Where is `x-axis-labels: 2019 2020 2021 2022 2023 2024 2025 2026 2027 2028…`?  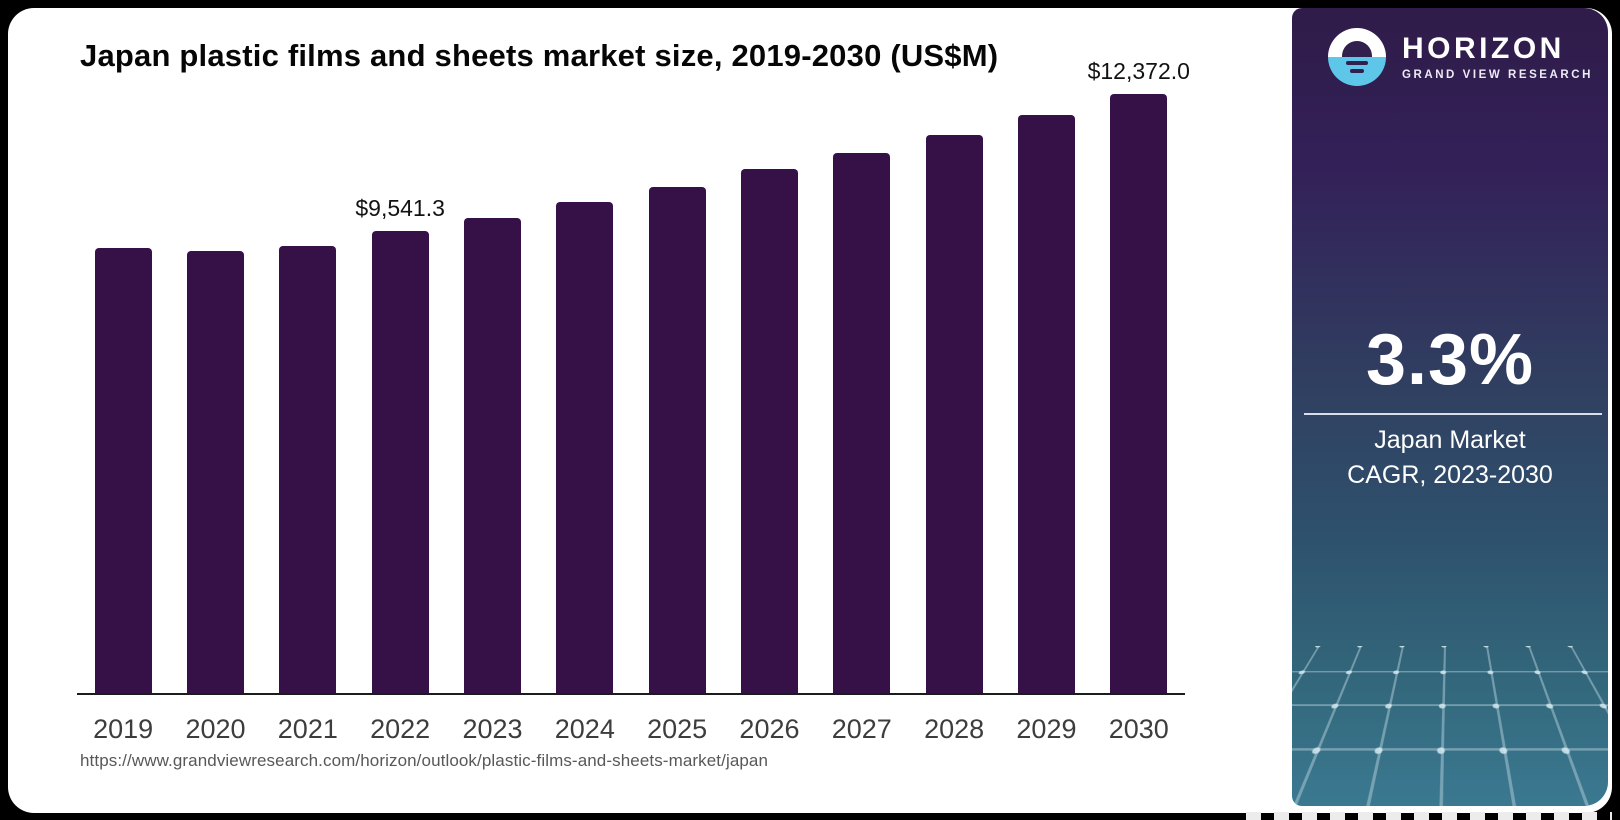
x-axis-labels: 2019 2020 2021 2022 2023 2024 2025 2026 2027 2028… is located at coordinates (631, 729).